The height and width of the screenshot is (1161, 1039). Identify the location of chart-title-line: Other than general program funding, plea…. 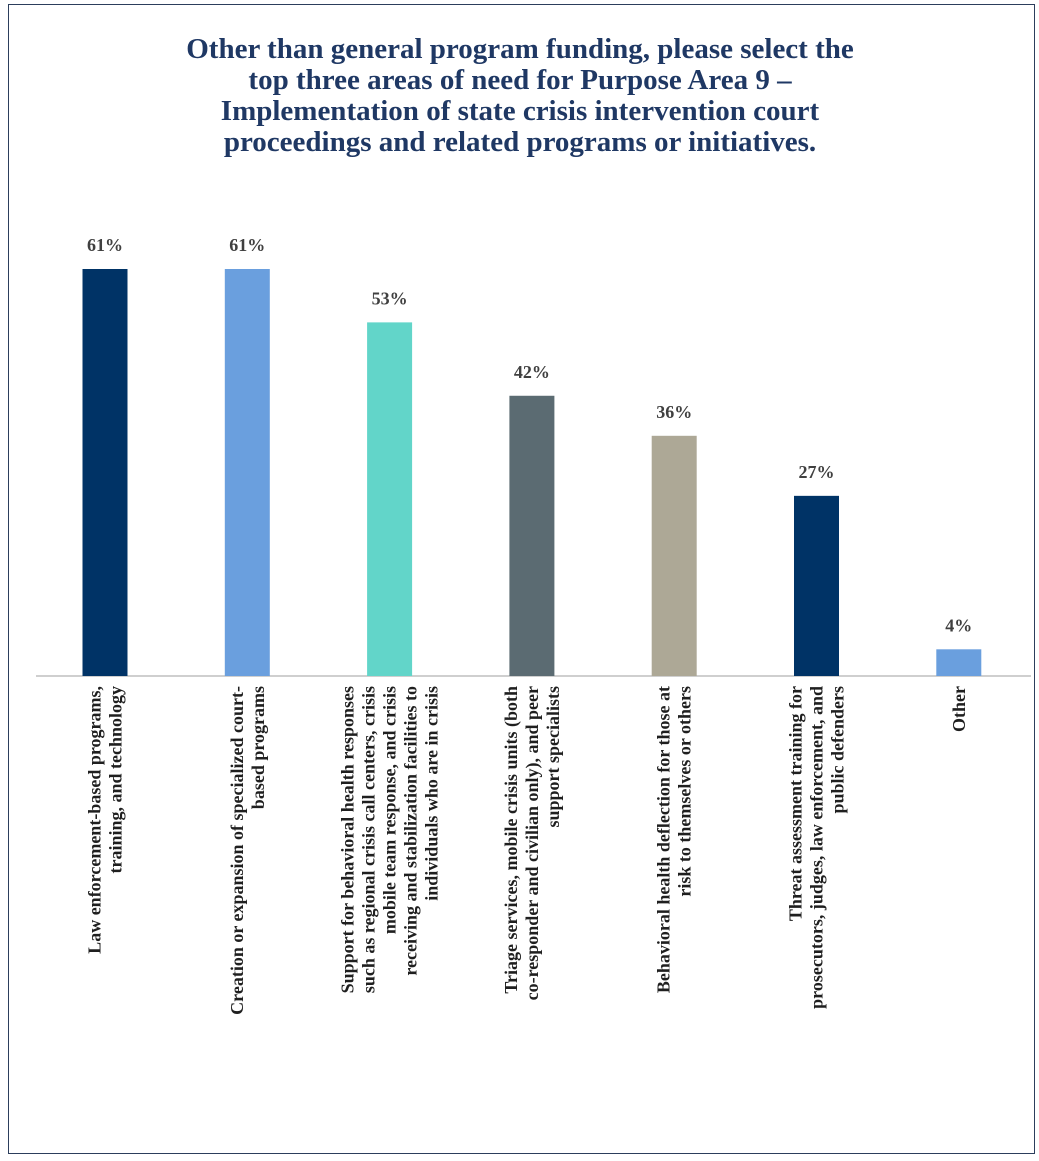
(520, 49).